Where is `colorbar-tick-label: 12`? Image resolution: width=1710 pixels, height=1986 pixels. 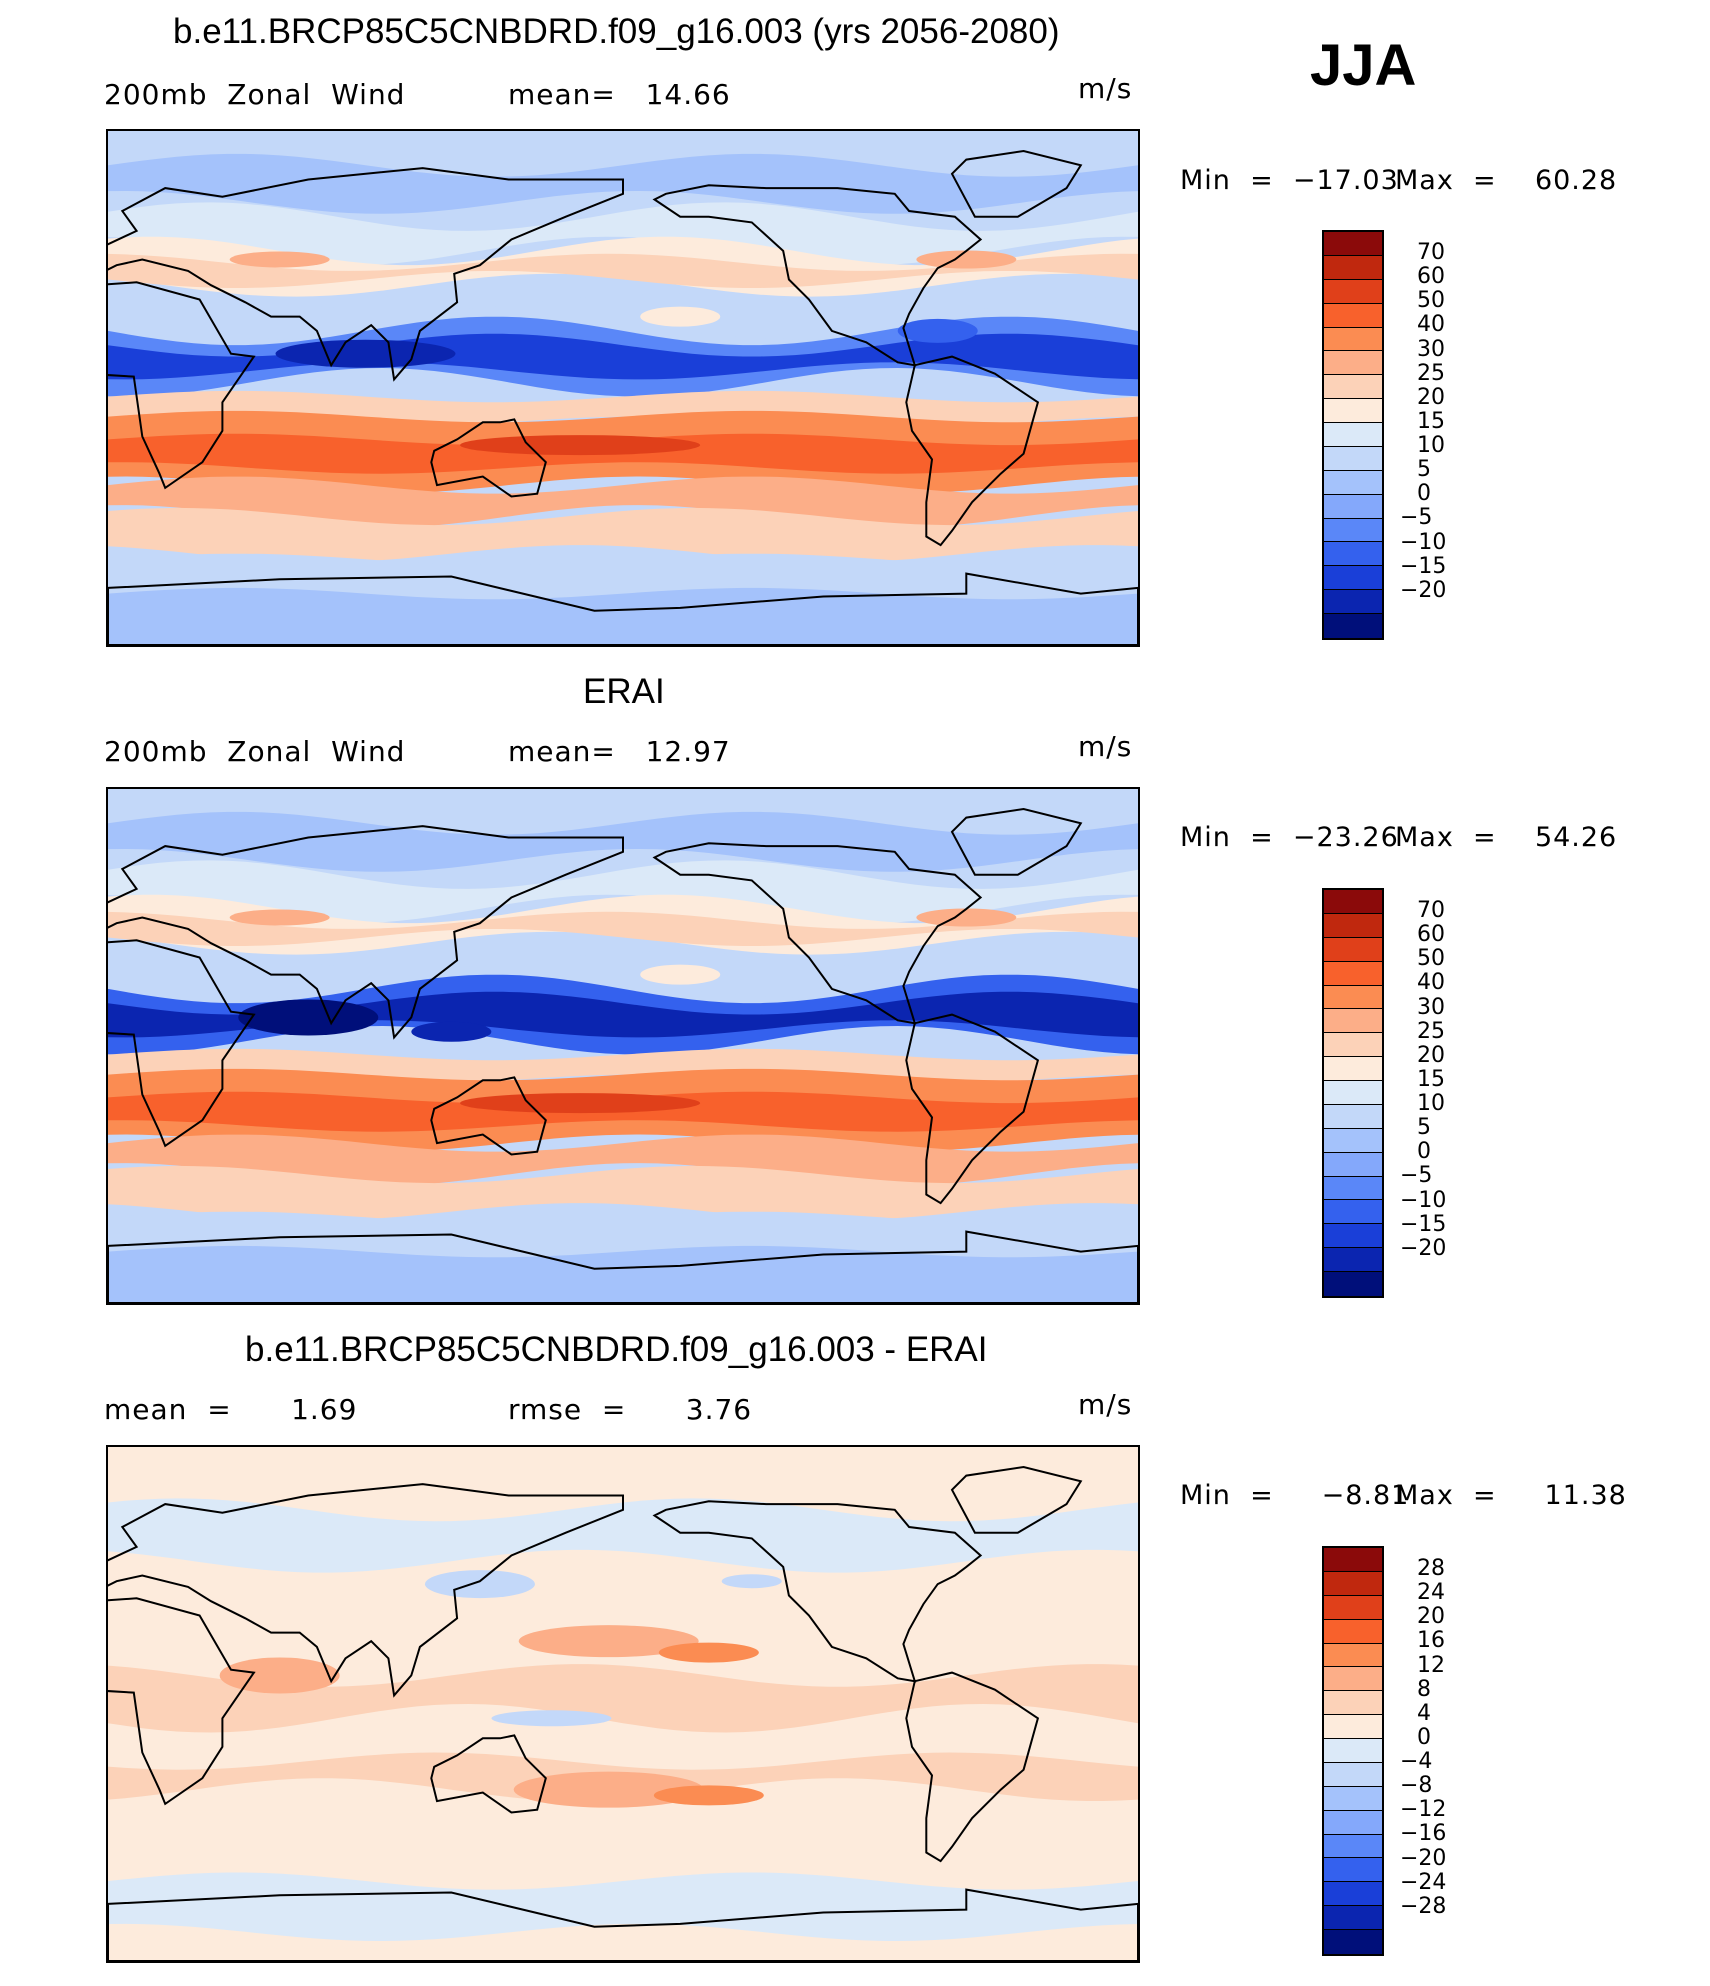 colorbar-tick-label: 12 is located at coordinates (1431, 1665).